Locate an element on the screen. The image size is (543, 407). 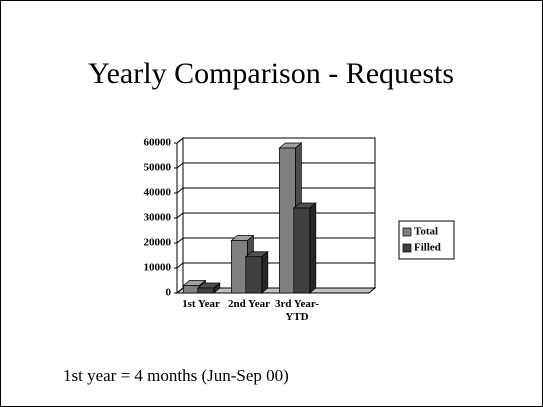
y-tick-label: 60000 is located at coordinates (158, 143).